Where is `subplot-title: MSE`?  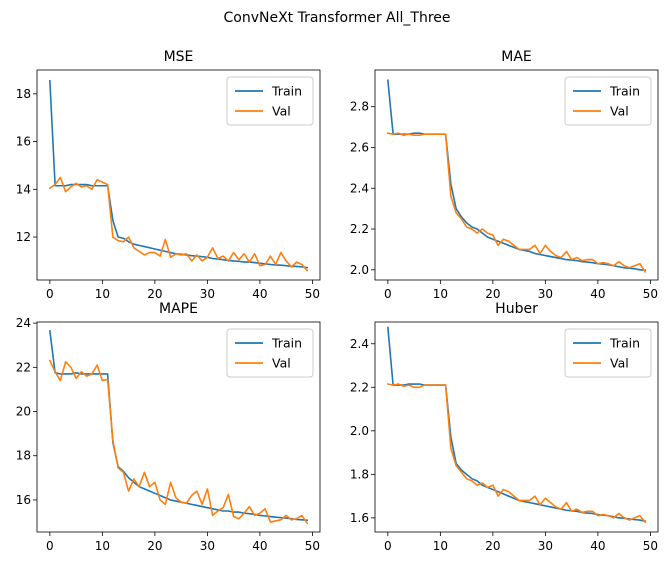
subplot-title: MSE is located at coordinates (179, 57).